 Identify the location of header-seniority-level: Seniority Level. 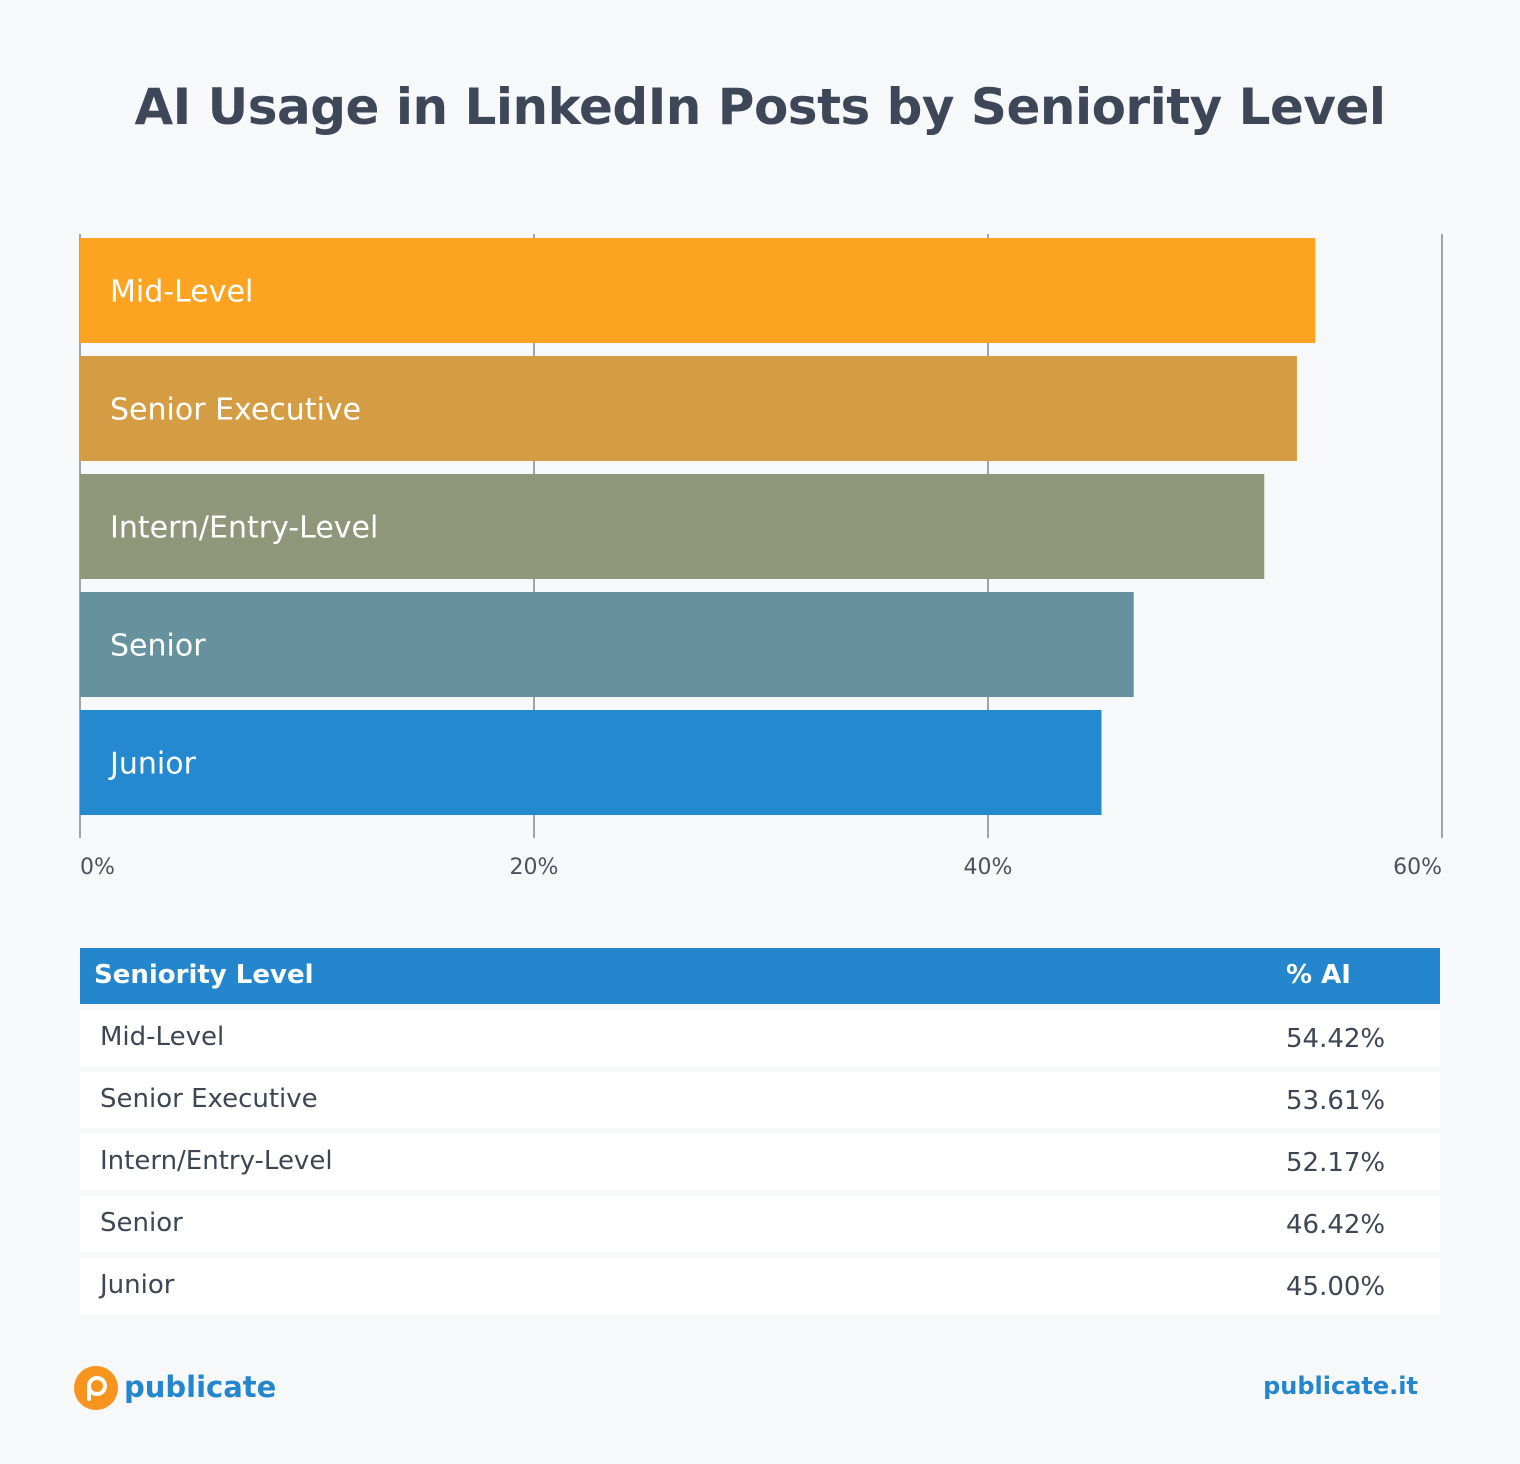
(204, 975).